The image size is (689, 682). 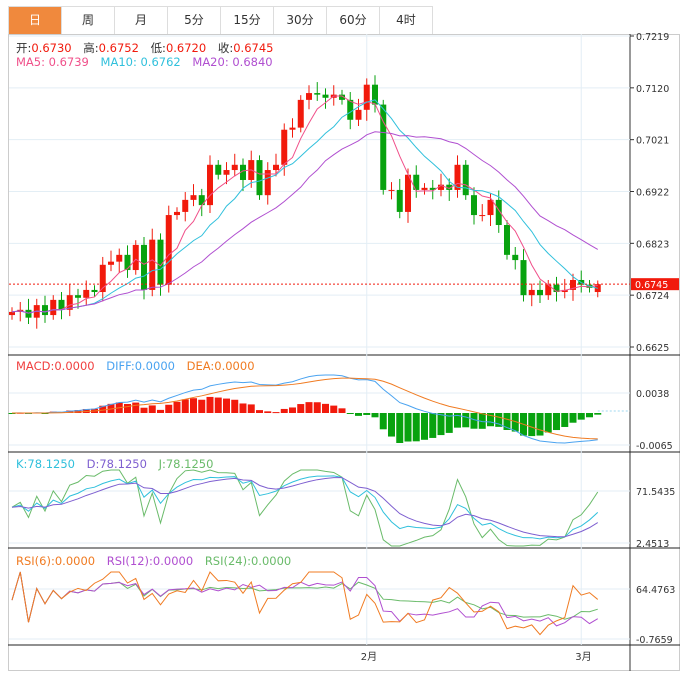 I want to click on tab-day: 日, so click(x=35, y=20).